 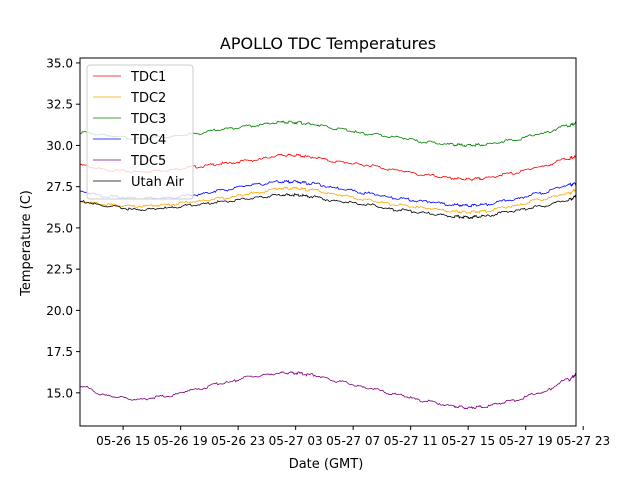 I want to click on series-line-tdc5, so click(x=328, y=390).